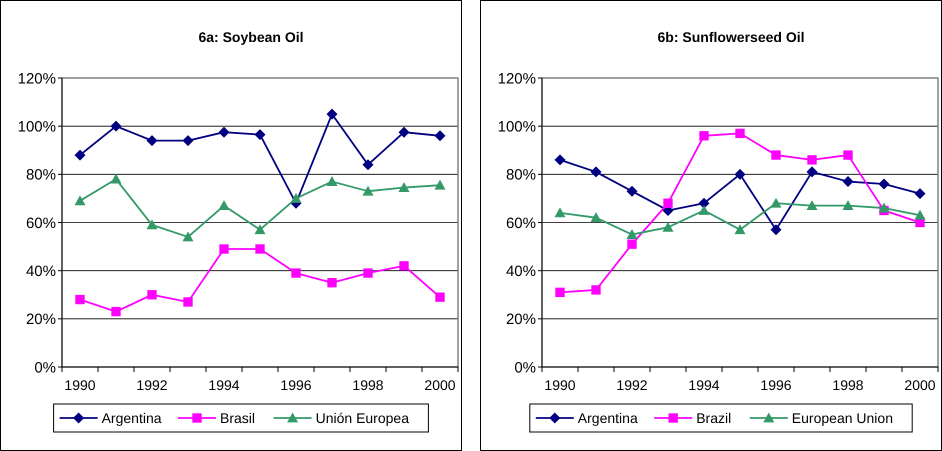 Image resolution: width=942 pixels, height=451 pixels. What do you see at coordinates (363, 418) in the screenshot?
I see `legend-label: Unión Europea` at bounding box center [363, 418].